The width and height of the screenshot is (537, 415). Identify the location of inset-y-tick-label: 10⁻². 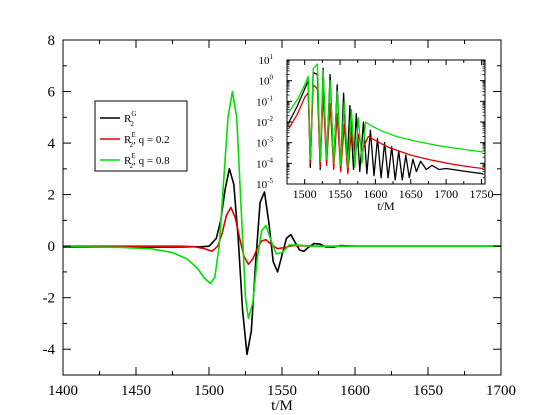
(264, 122).